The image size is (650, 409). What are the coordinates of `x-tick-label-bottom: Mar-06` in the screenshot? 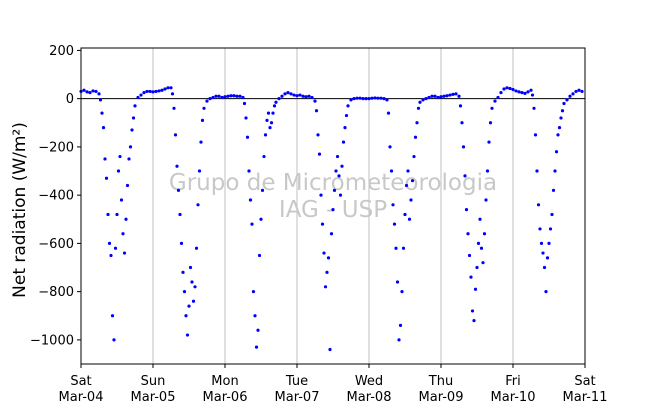 It's located at (225, 397).